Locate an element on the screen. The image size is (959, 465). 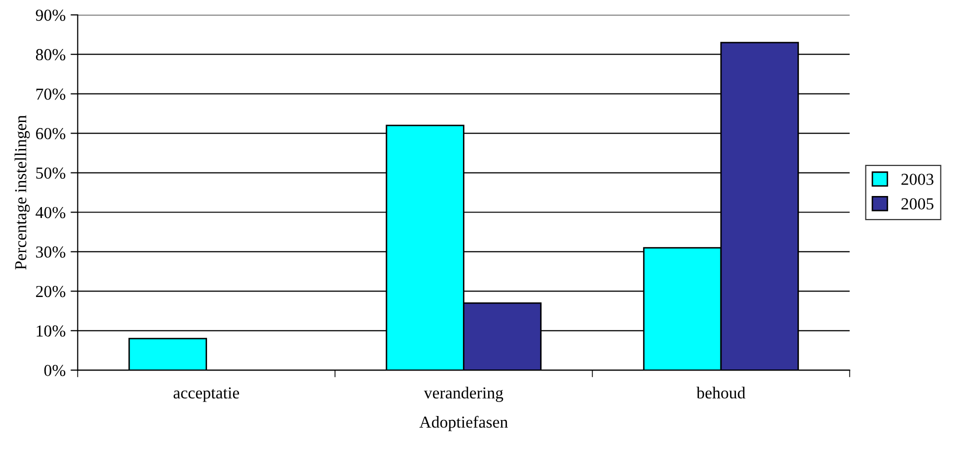
y-tick-label: 20% is located at coordinates (51, 292).